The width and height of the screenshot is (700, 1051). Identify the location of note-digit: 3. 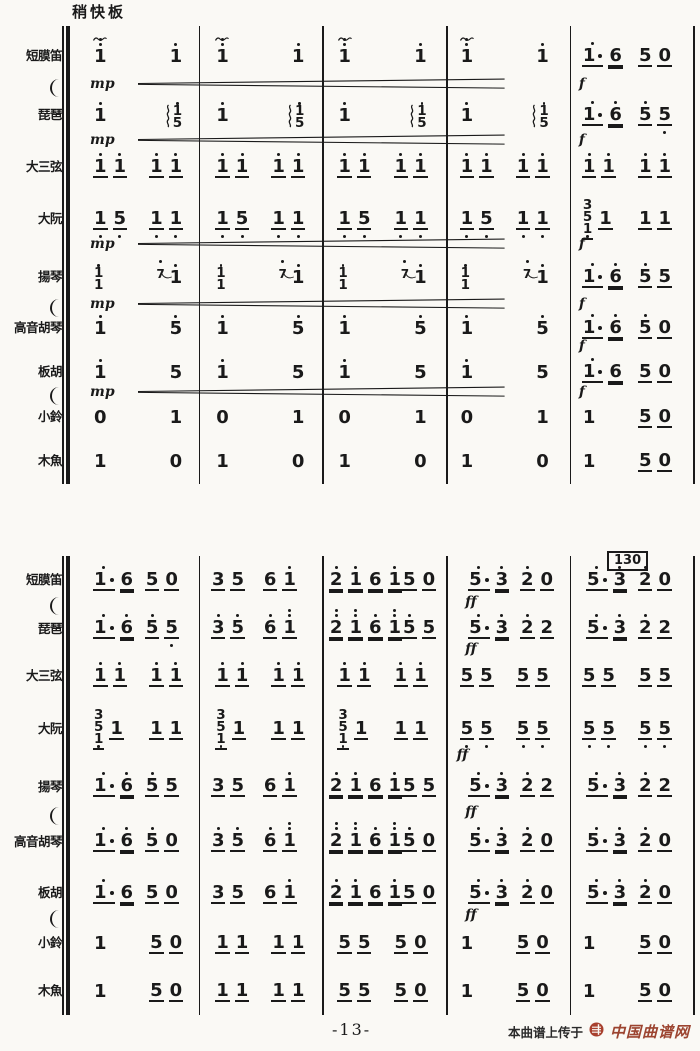
(218, 840).